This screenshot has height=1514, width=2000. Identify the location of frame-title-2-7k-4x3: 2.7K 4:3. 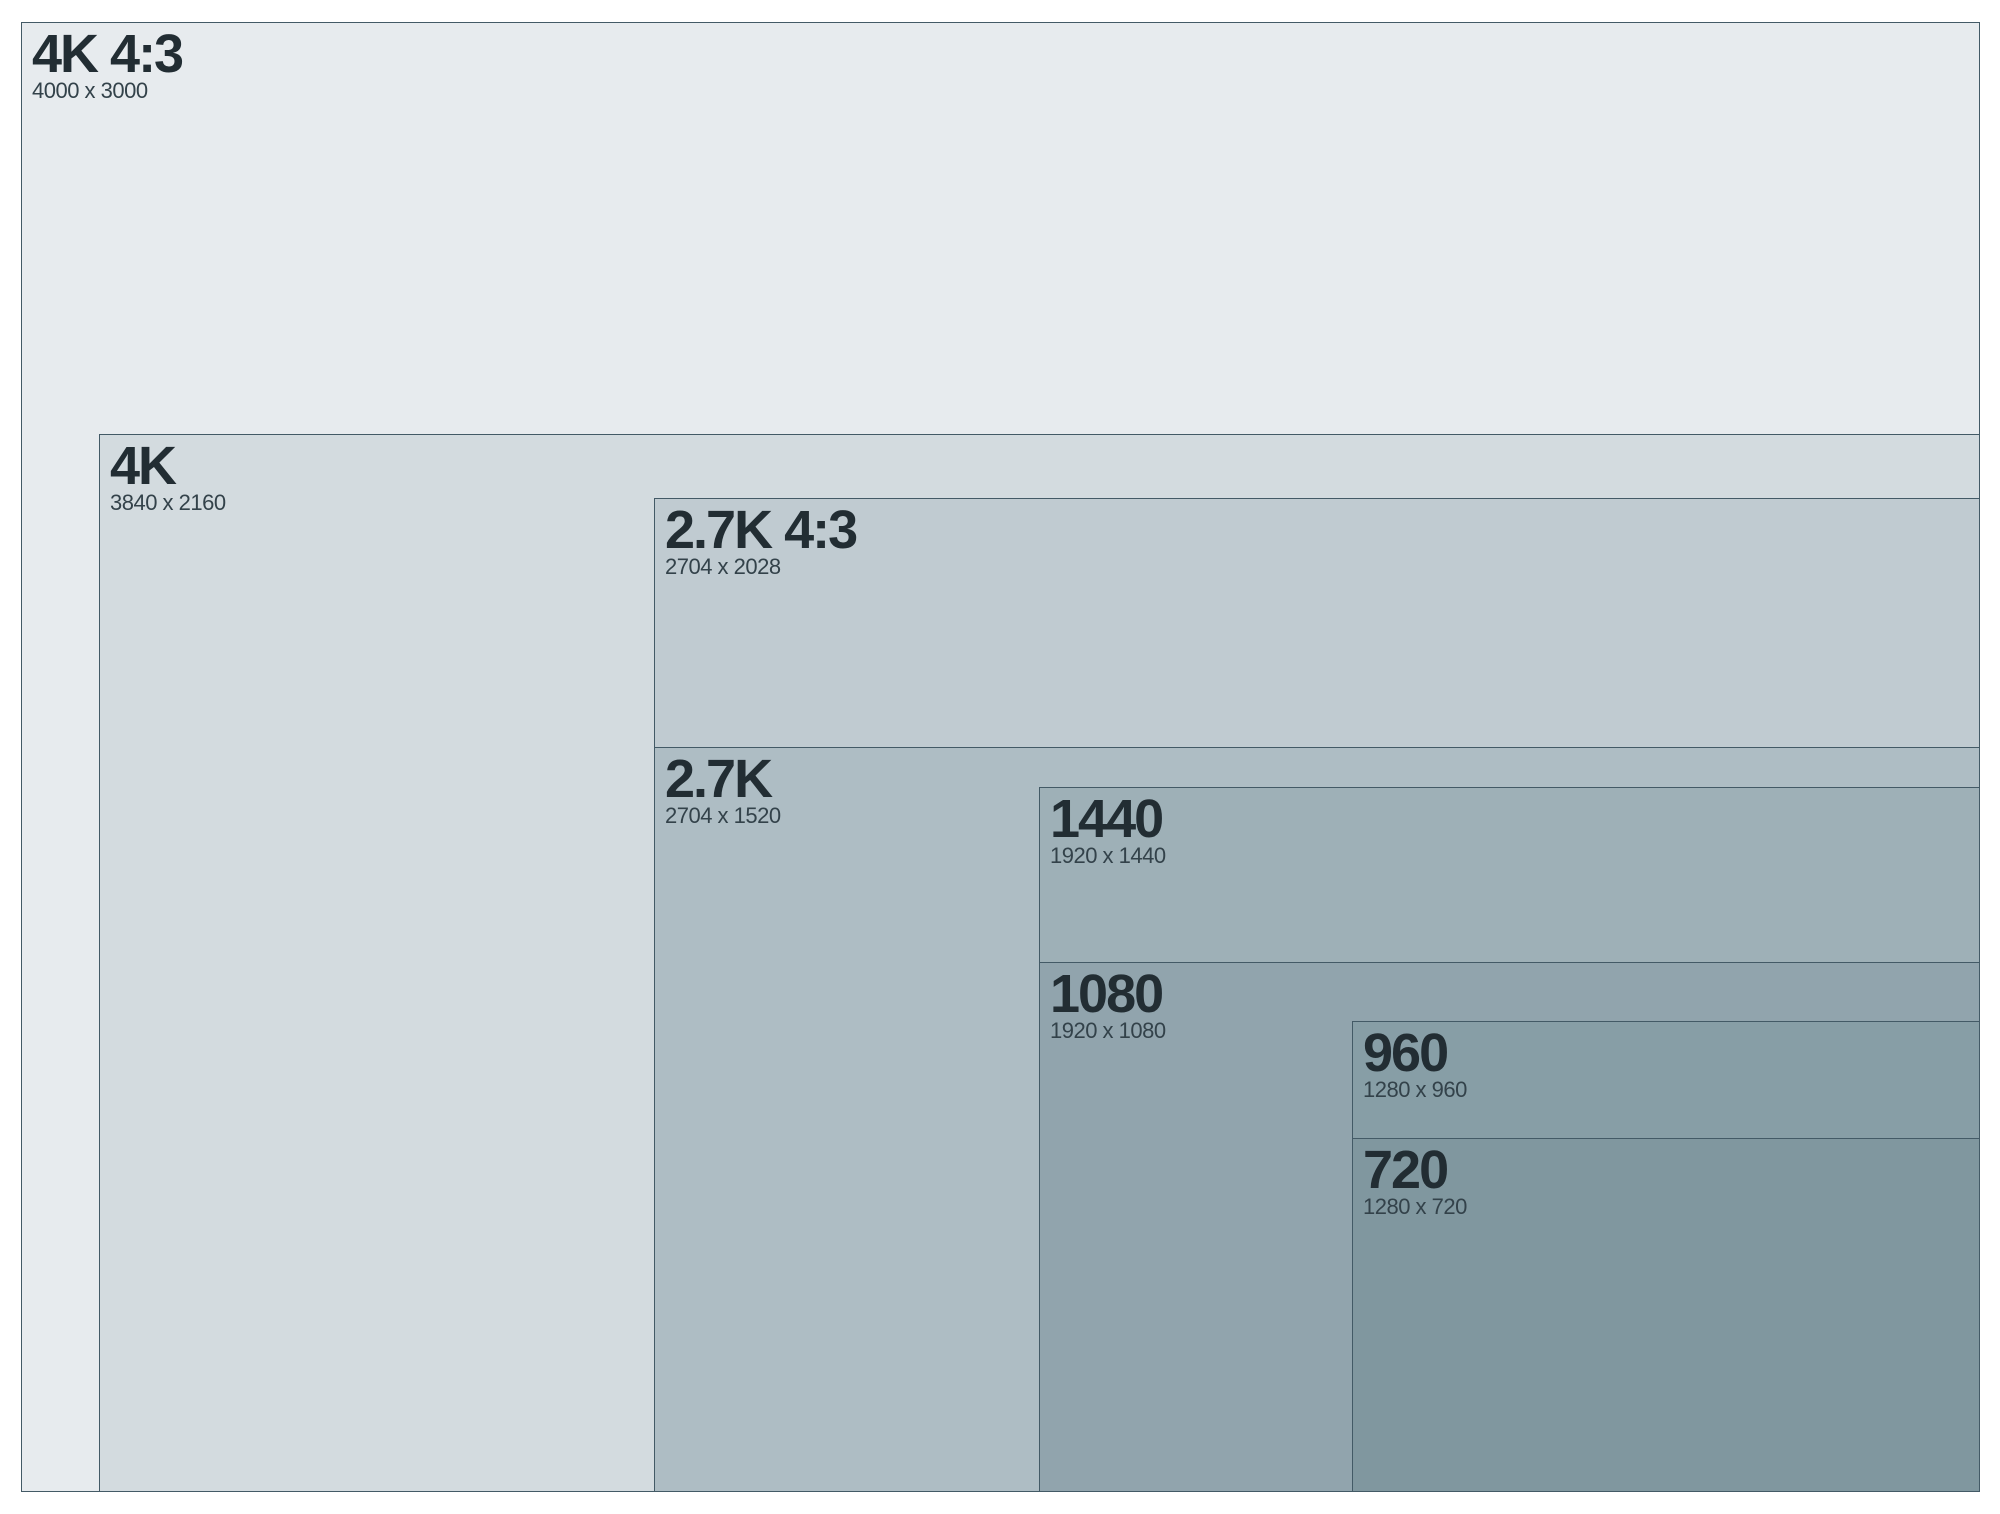
(761, 530).